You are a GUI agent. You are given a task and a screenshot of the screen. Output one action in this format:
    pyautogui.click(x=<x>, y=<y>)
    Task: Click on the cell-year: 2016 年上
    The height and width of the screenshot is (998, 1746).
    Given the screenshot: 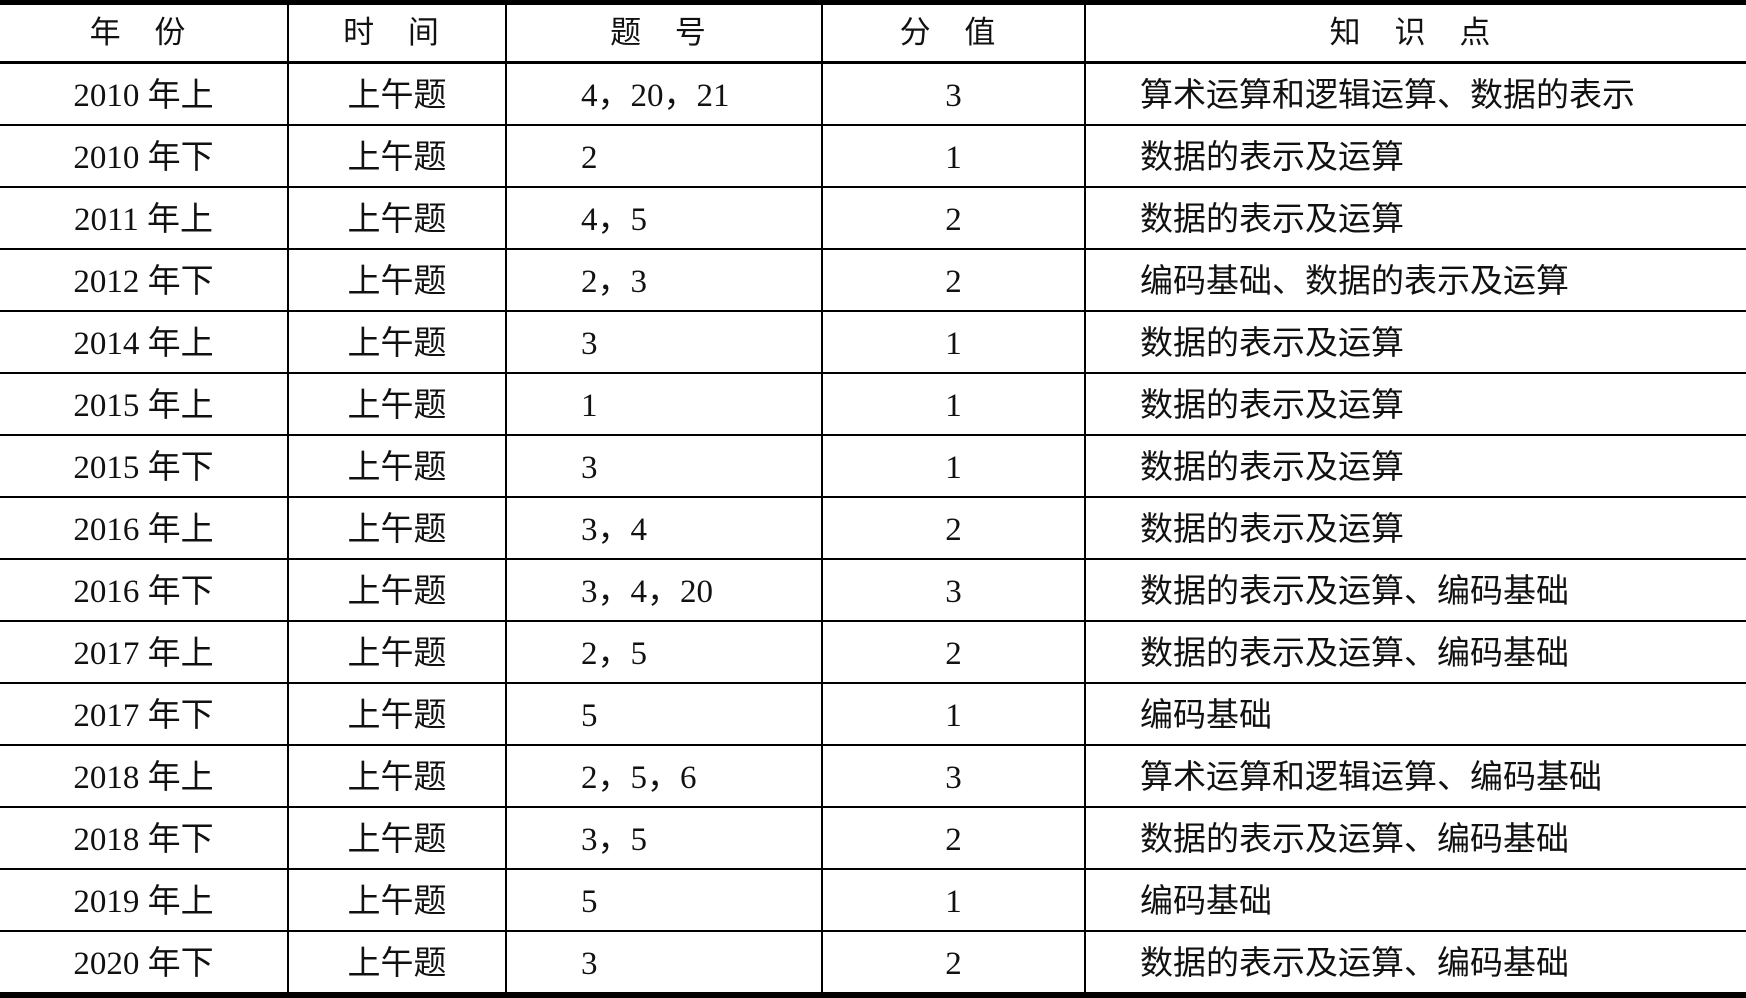 What is the action you would take?
    pyautogui.click(x=144, y=527)
    